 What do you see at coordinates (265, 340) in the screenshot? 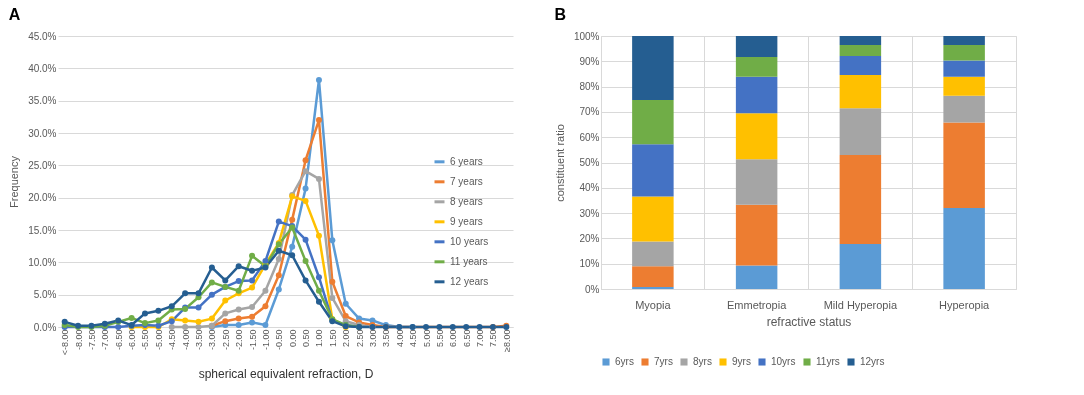
I see `x-tick-label: -1.00` at bounding box center [265, 340].